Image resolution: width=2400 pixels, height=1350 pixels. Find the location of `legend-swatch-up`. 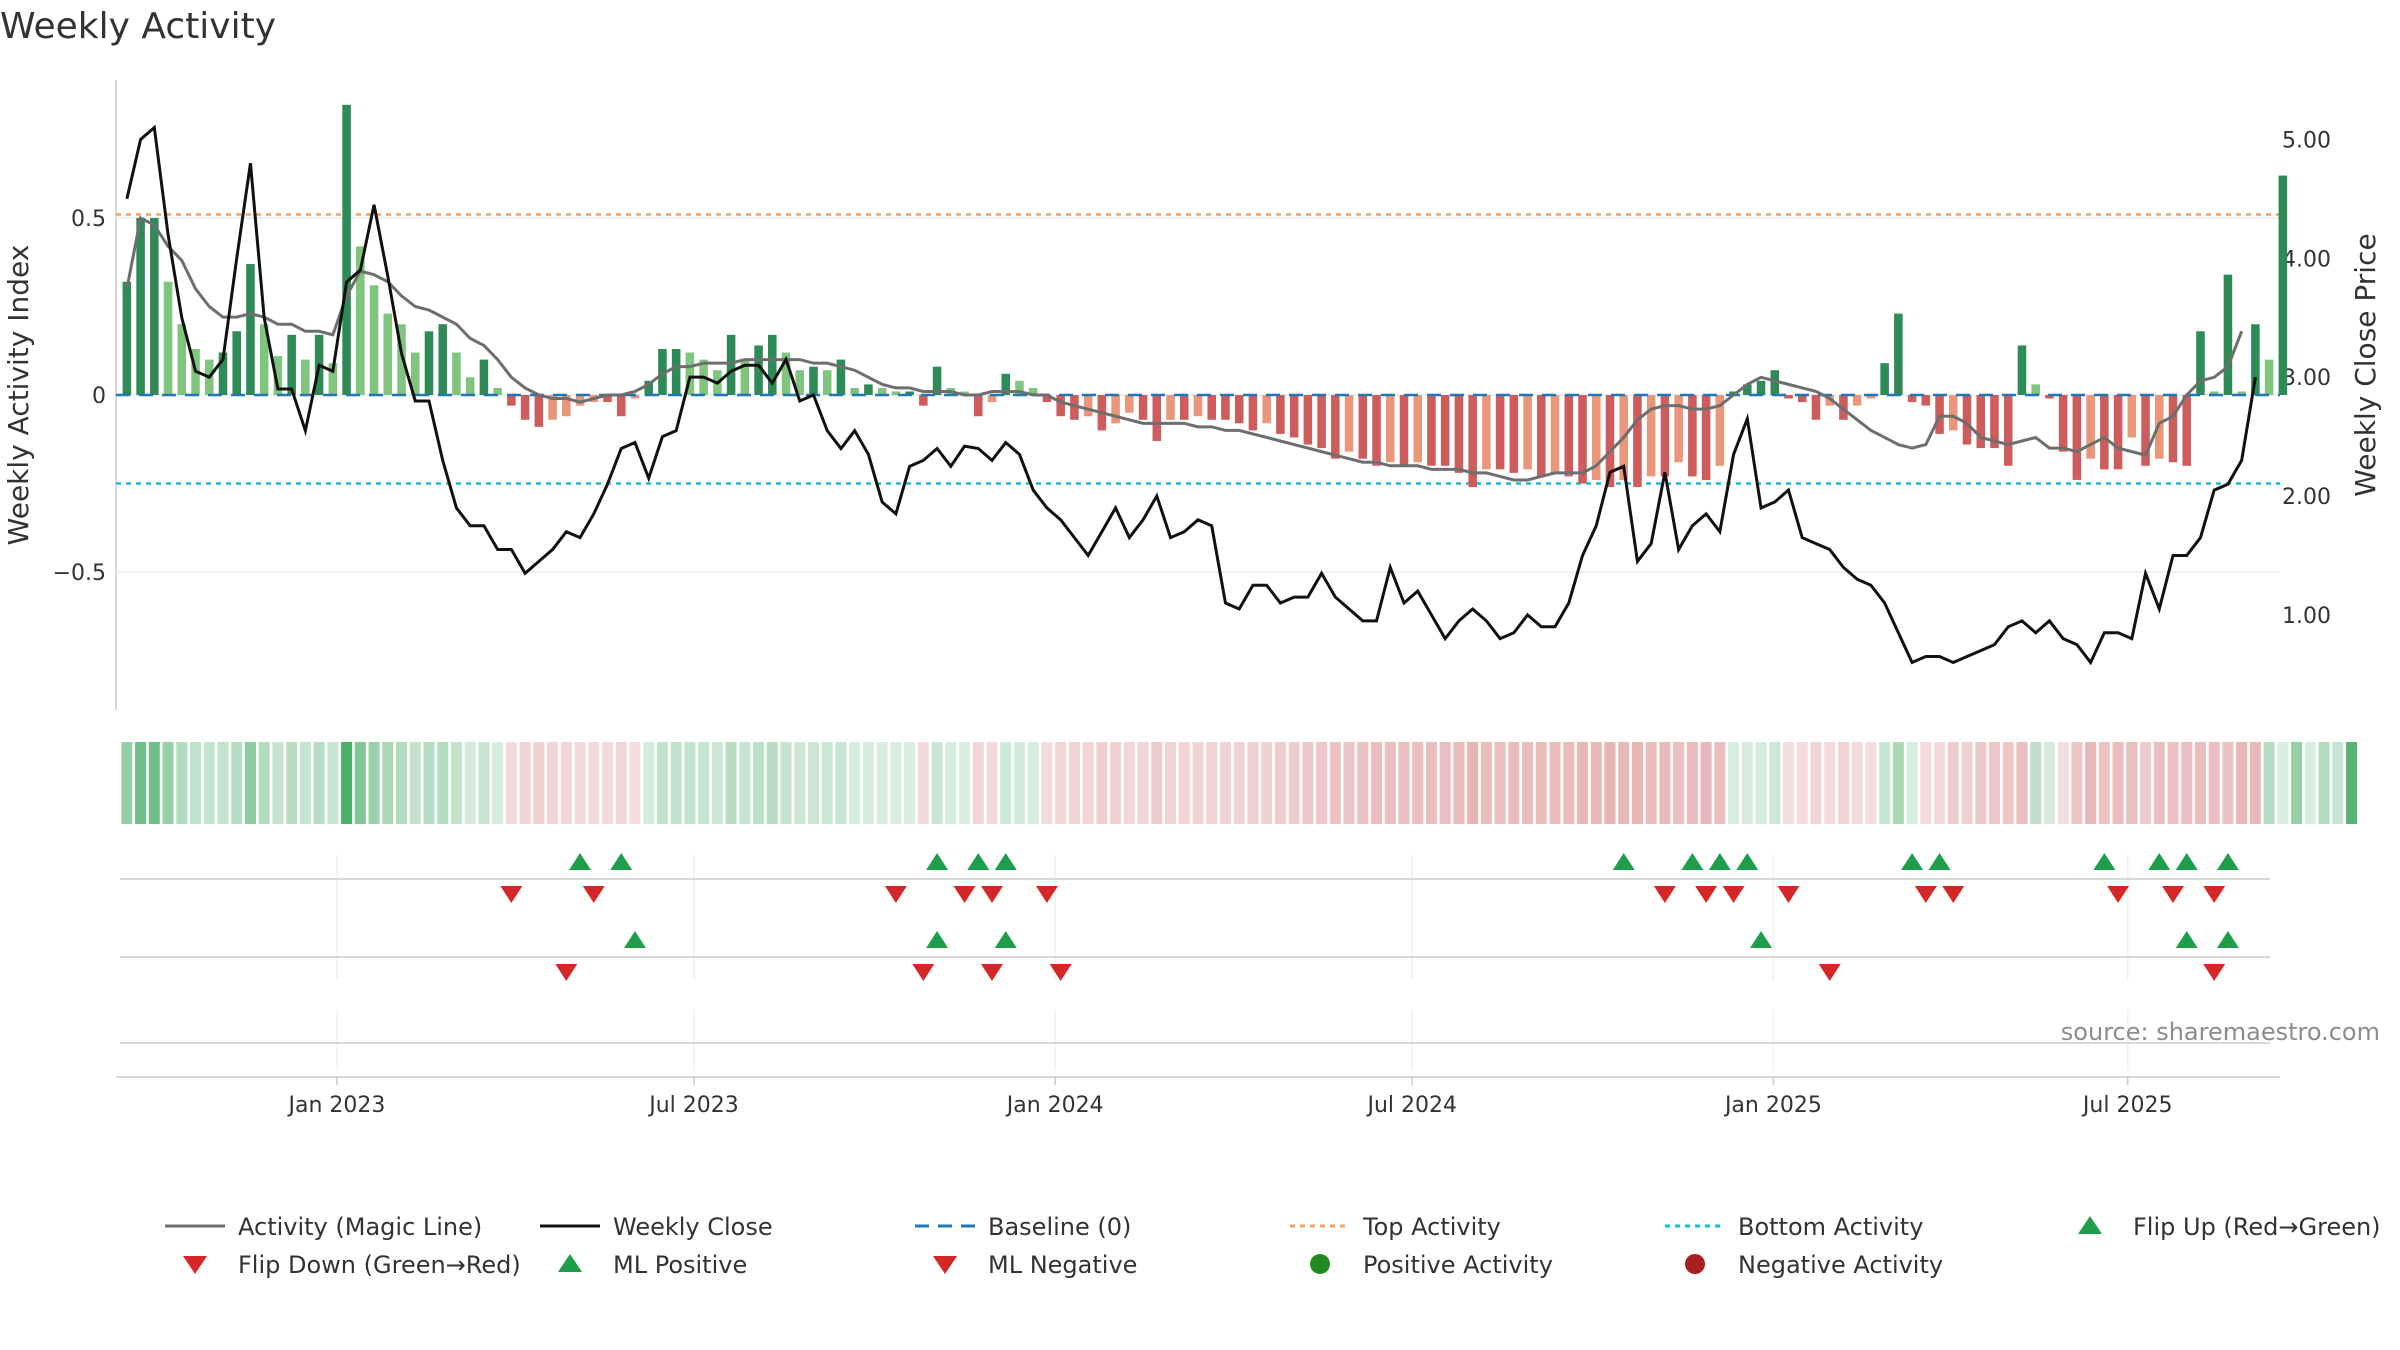

legend-swatch-up is located at coordinates (570, 1263).